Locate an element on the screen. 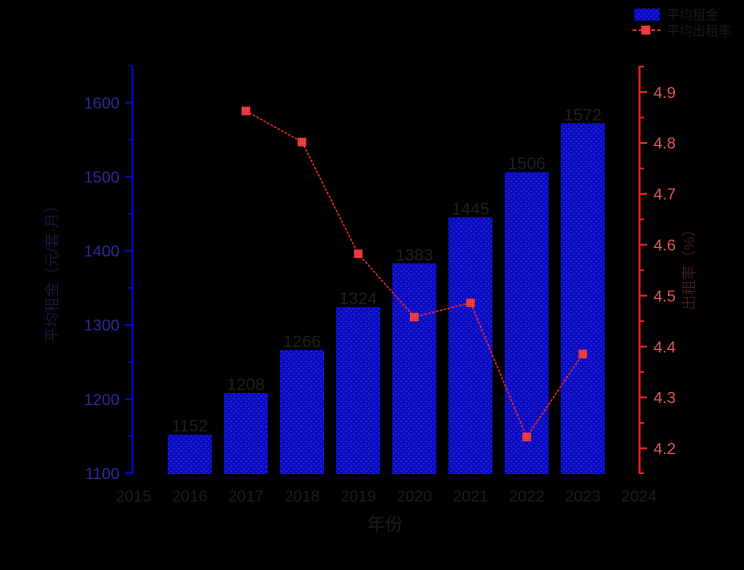 The width and height of the screenshot is (744, 570). svg-text: 1300 is located at coordinates (102, 326).